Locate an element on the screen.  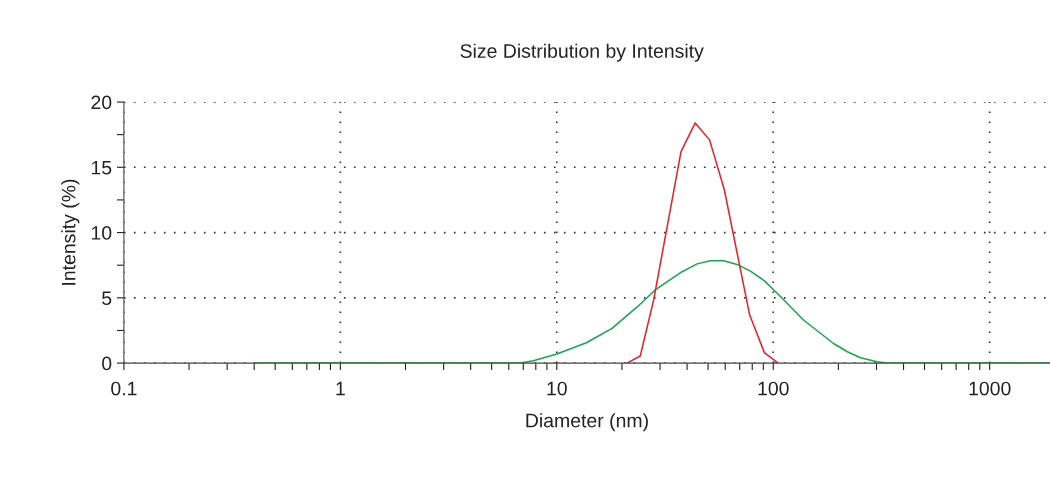
x-tick-label: 100 is located at coordinates (773, 388).